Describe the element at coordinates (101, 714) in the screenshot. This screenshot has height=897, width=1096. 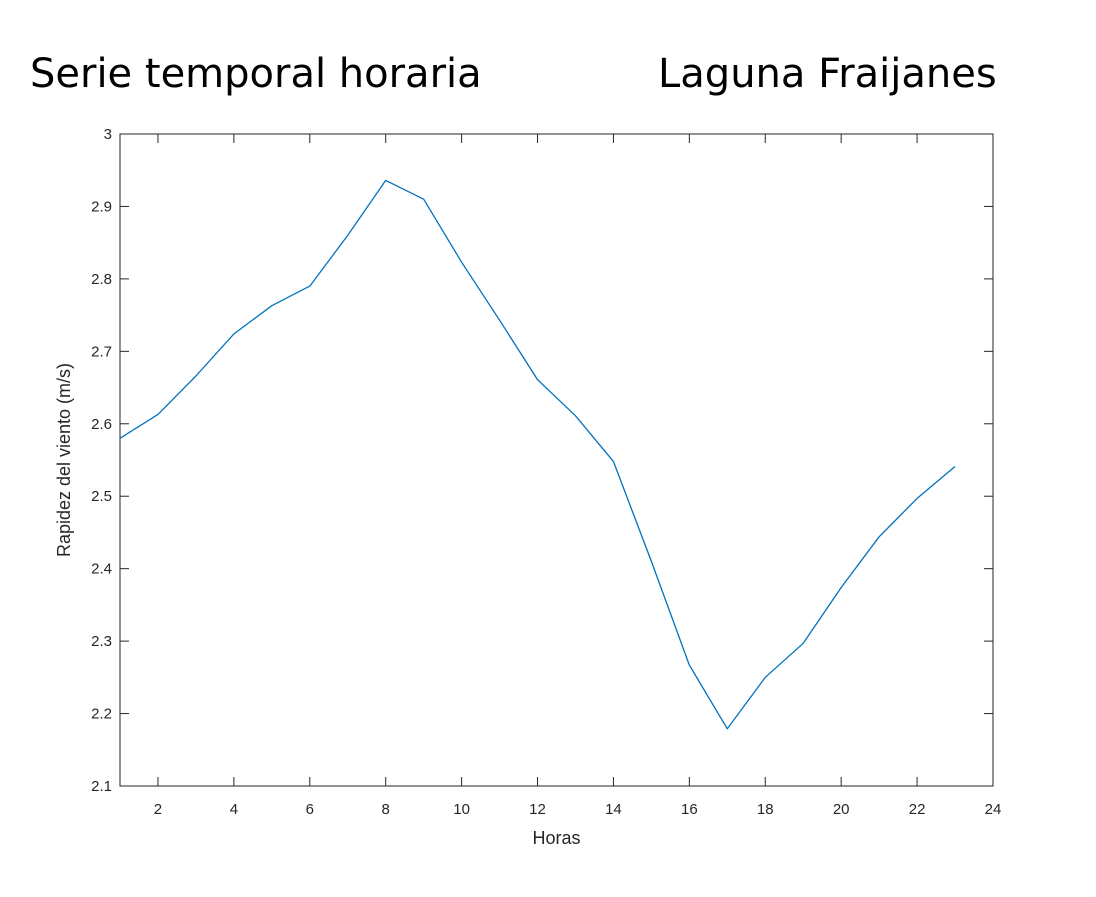
I see `y-tick-label: 2.2` at that location.